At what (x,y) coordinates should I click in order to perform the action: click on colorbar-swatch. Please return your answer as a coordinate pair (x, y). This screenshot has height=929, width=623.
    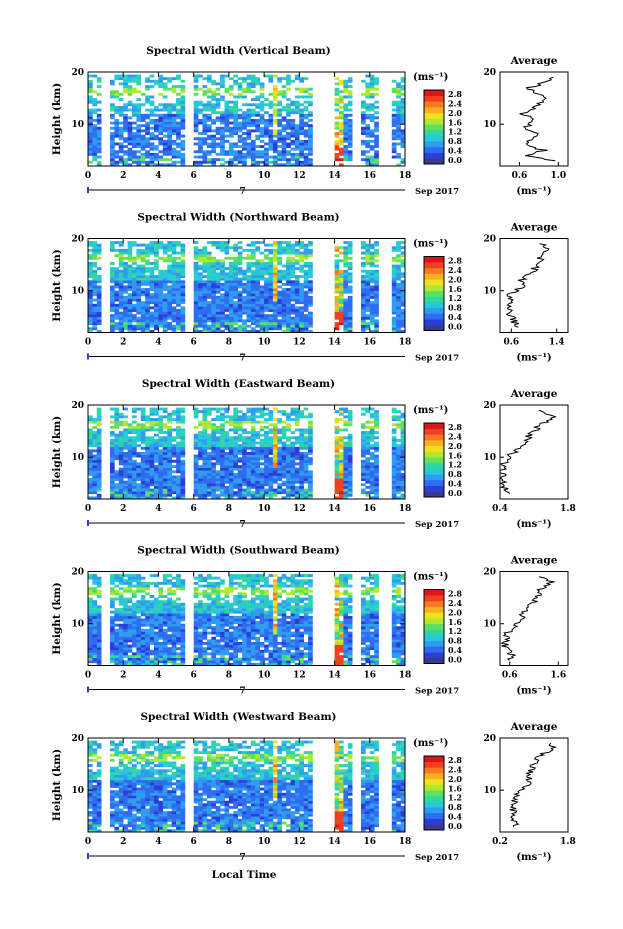
    Looking at the image, I should click on (434, 282).